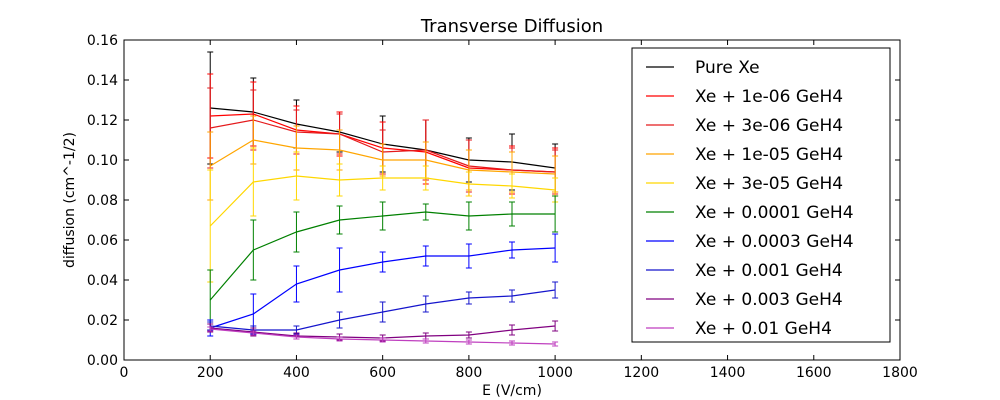 This screenshot has width=1000, height=400. What do you see at coordinates (102, 241) in the screenshot?
I see `y-tick-label: 0.06` at bounding box center [102, 241].